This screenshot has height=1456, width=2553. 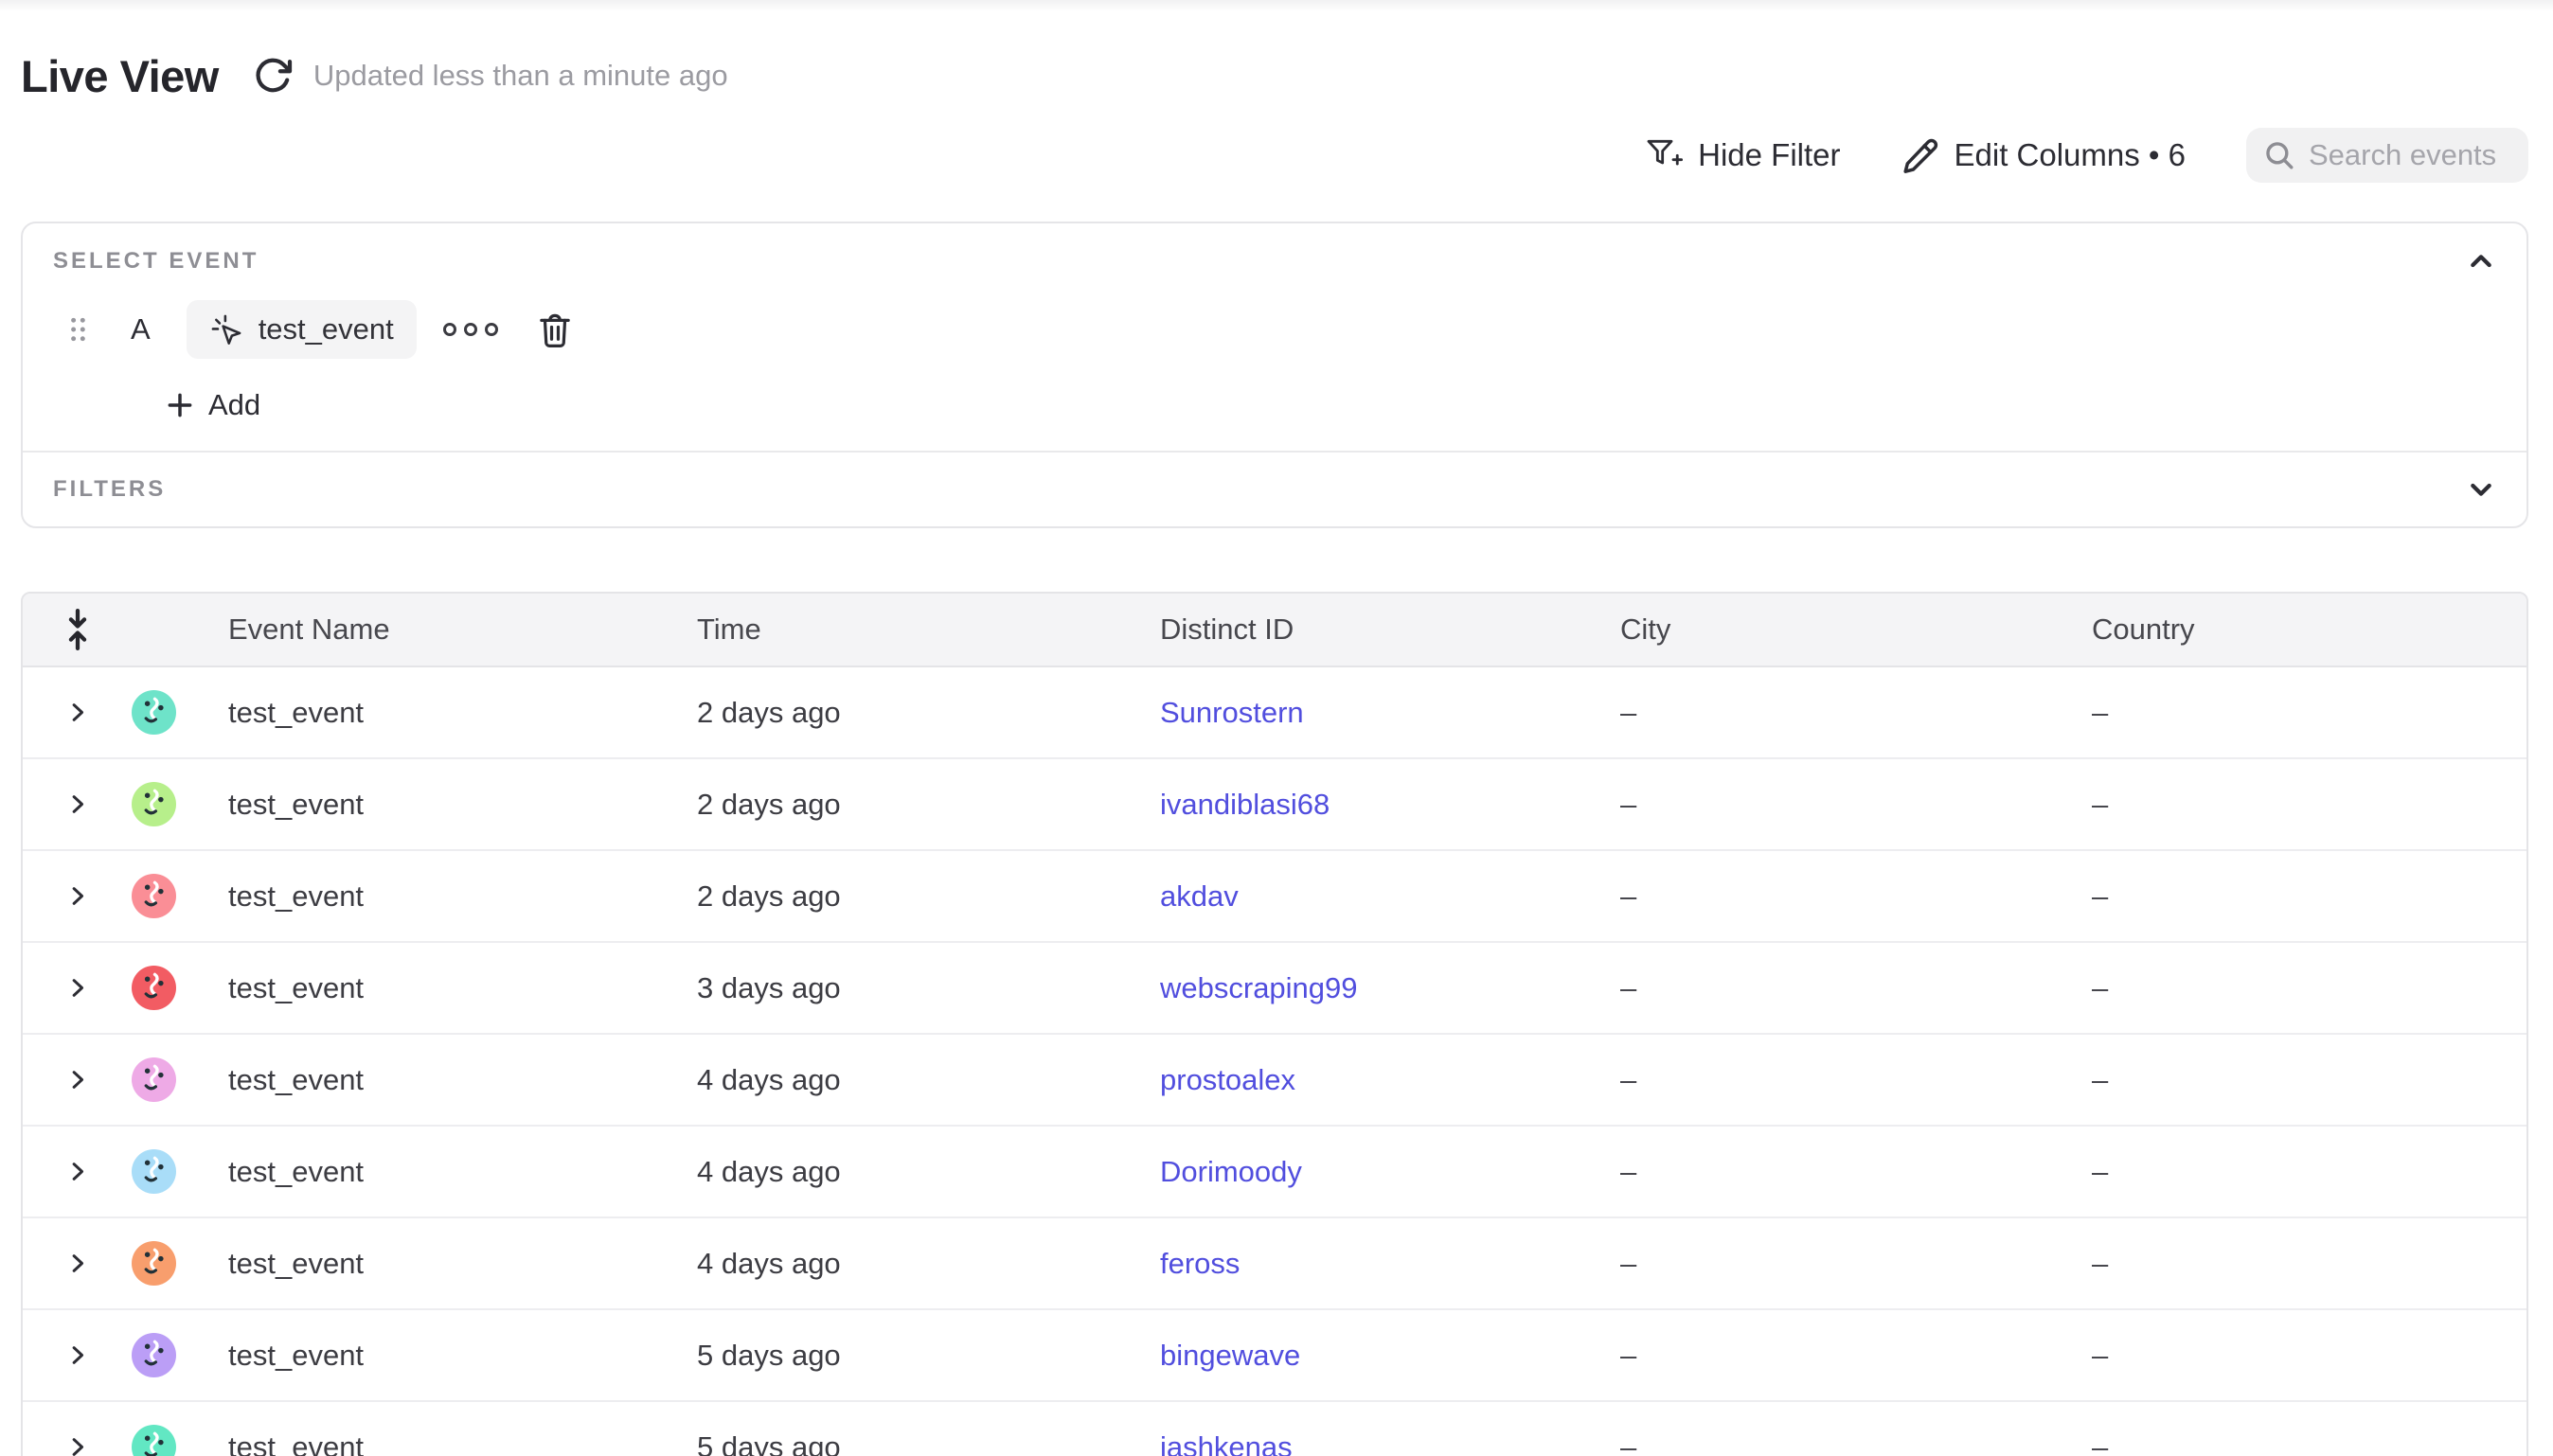 What do you see at coordinates (1231, 1171) in the screenshot?
I see `distinct-id-link: Dorimoody` at bounding box center [1231, 1171].